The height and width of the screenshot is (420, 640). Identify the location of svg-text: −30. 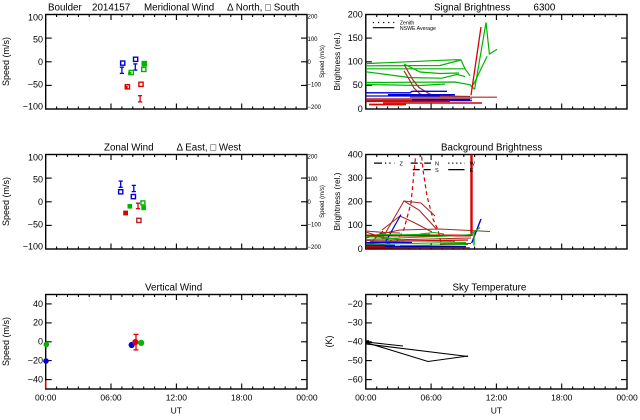
(355, 323).